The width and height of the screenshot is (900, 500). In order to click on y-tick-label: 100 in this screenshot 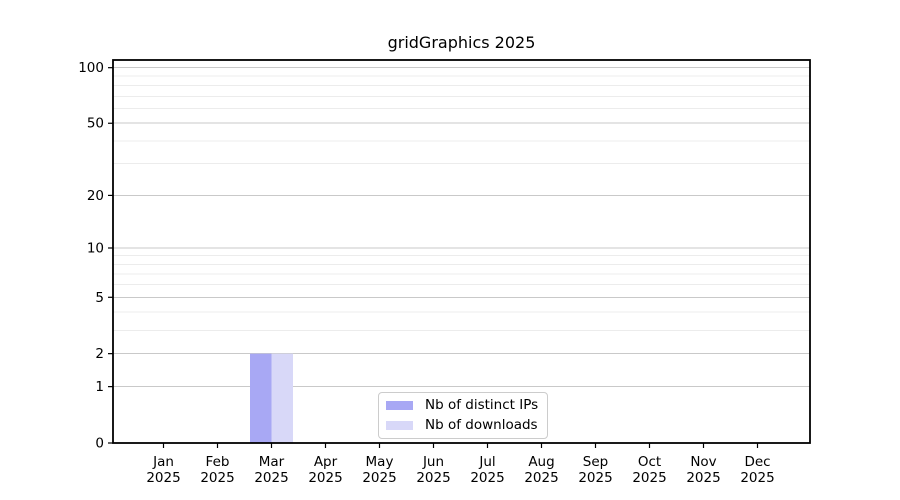, I will do `click(91, 68)`.